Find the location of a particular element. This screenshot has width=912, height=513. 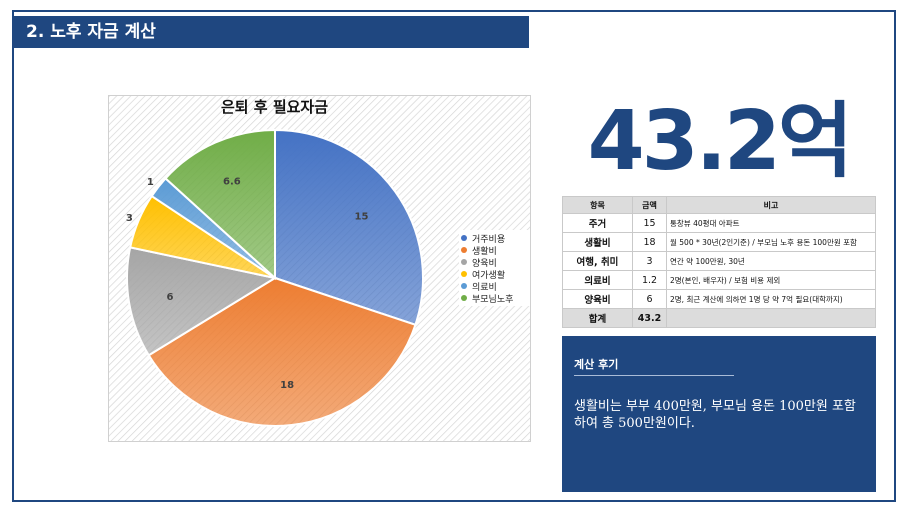

row-amount: 3 is located at coordinates (649, 261).